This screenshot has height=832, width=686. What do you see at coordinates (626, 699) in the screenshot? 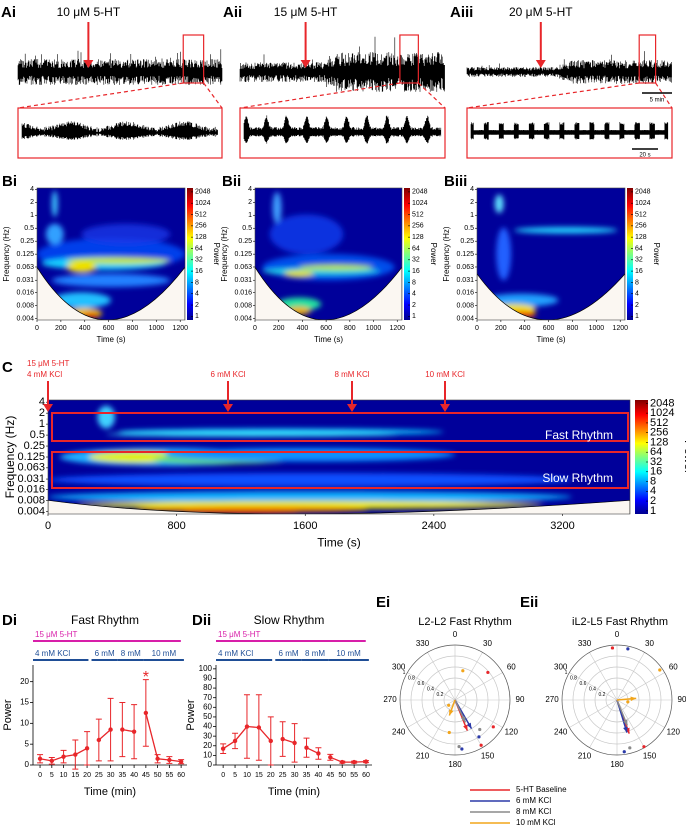
I see `mean-vector` at bounding box center [626, 699].